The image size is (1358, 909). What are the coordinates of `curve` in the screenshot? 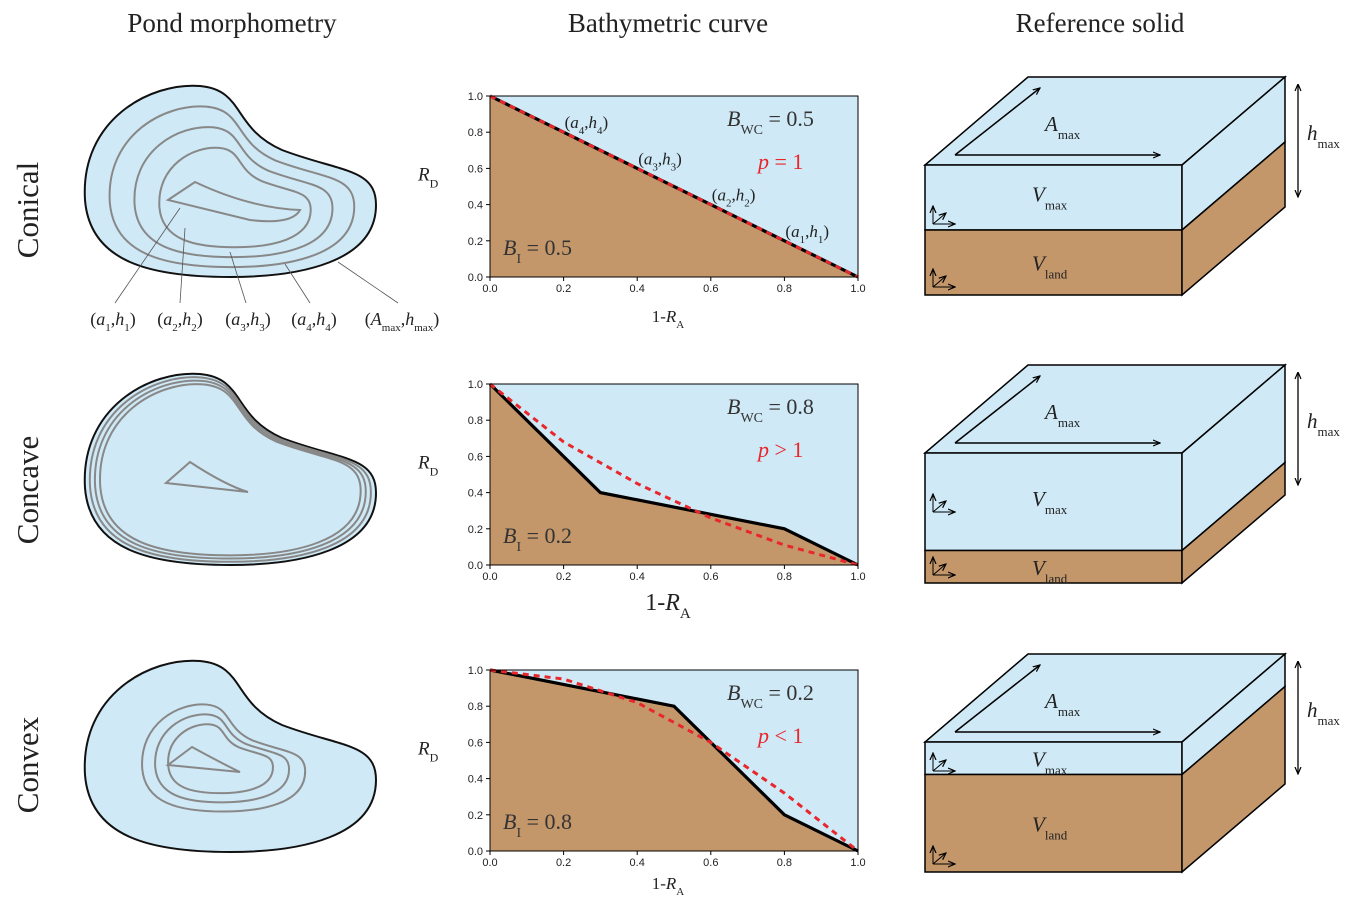 It's located at (673, 474).